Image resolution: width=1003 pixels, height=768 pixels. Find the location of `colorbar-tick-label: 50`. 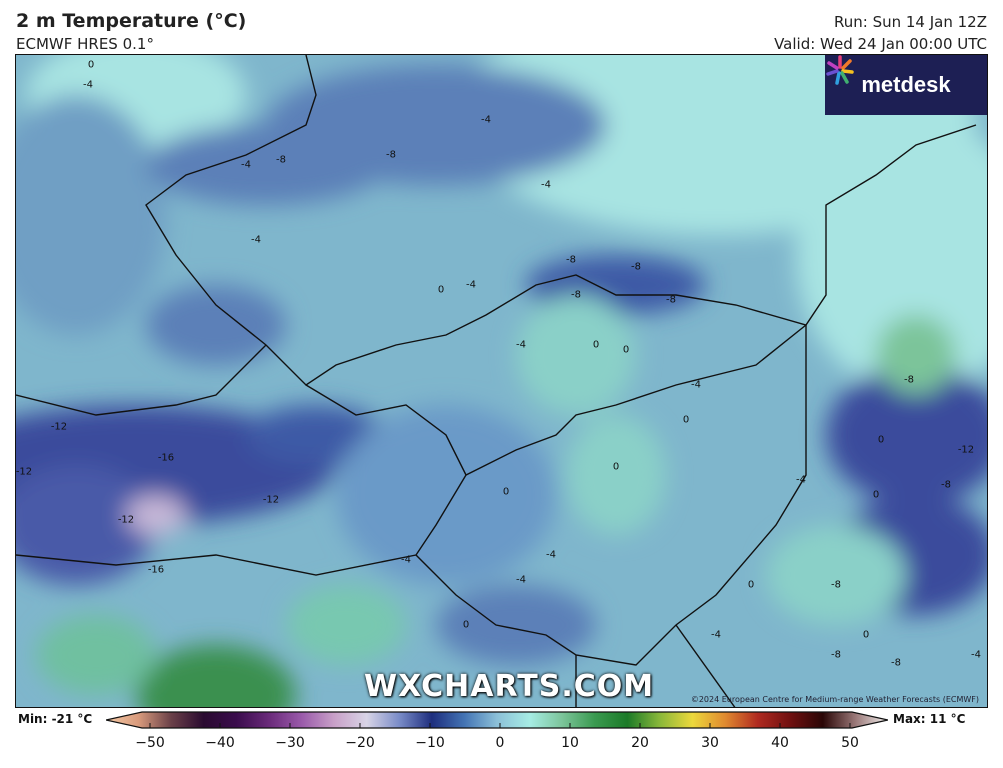

colorbar-tick-label: 50 is located at coordinates (850, 743).